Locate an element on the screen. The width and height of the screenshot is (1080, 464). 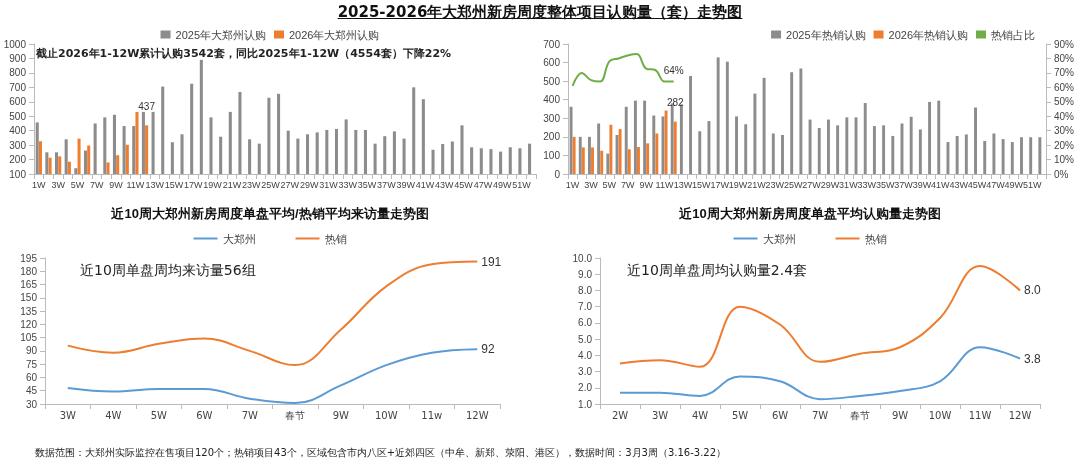
y-tick-label: 165 is located at coordinates (29, 285).